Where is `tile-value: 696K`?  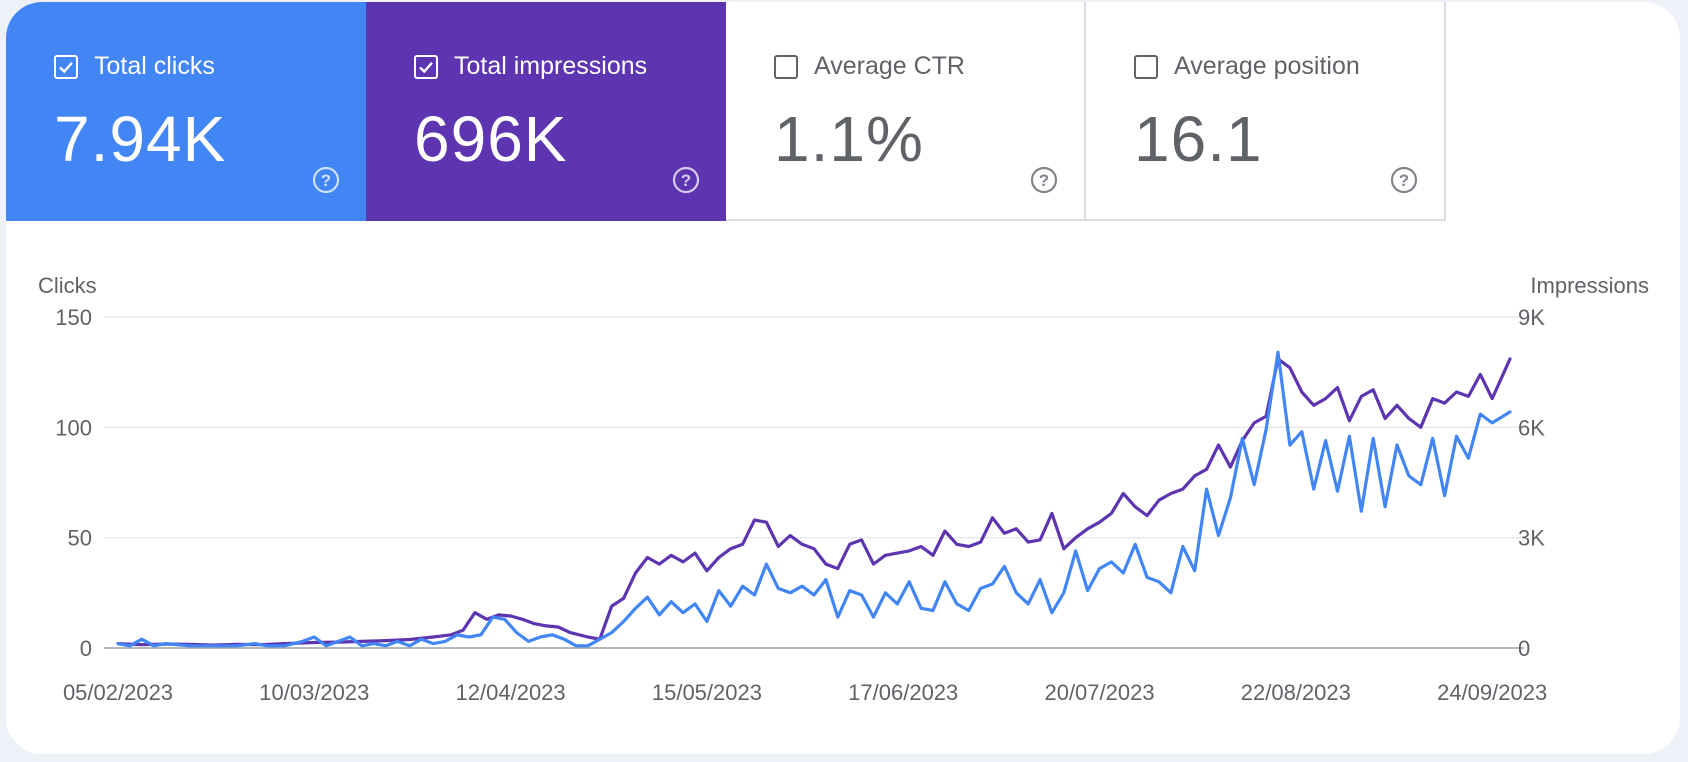 tile-value: 696K is located at coordinates (491, 139).